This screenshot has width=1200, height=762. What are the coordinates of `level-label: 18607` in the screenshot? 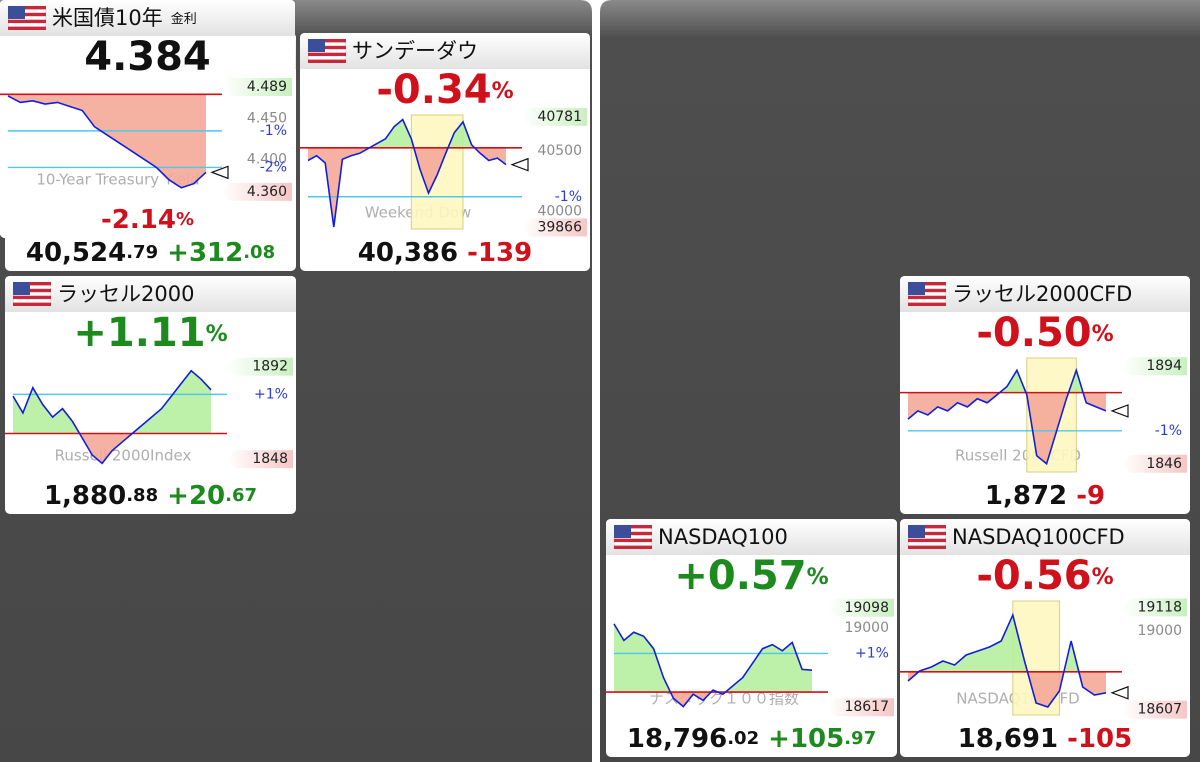 It's located at (1159, 710).